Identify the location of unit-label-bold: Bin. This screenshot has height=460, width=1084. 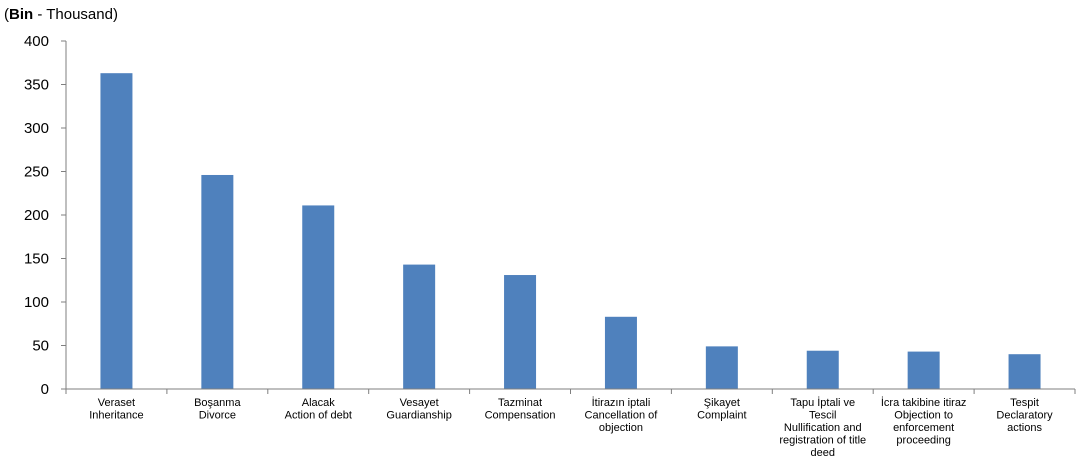
(21, 14).